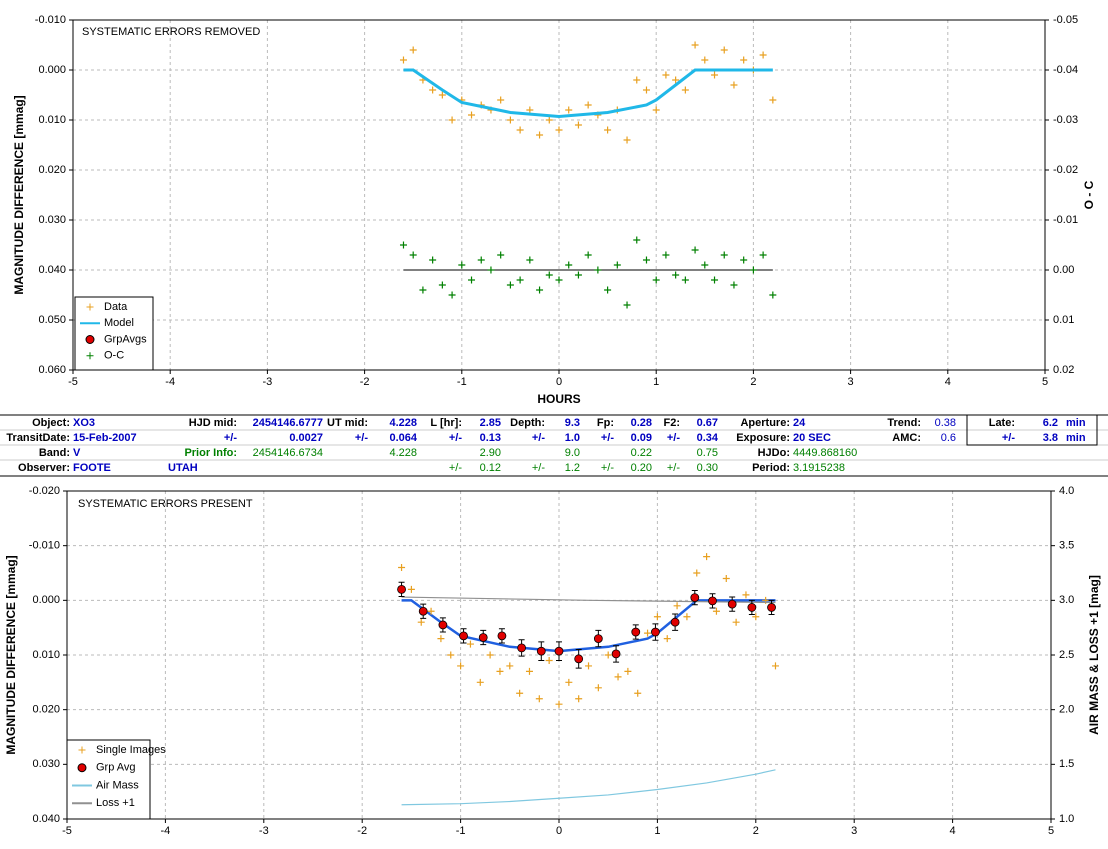 This screenshot has width=1108, height=849. Describe the element at coordinates (1076, 438) in the screenshot. I see `table-cell: min` at that location.